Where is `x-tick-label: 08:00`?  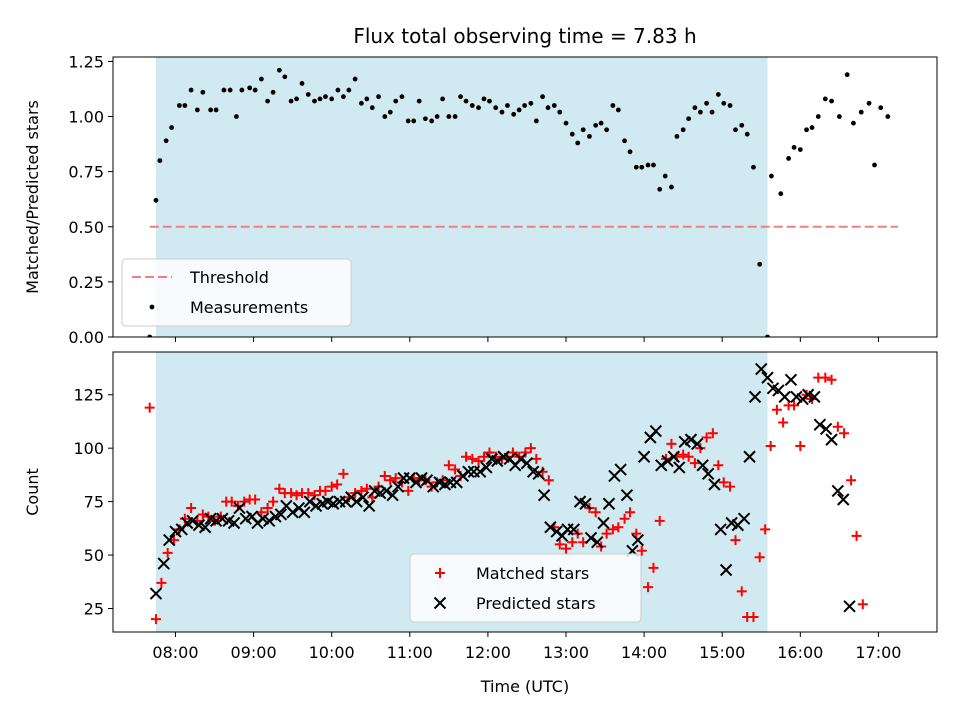
x-tick-label: 08:00 is located at coordinates (175, 652).